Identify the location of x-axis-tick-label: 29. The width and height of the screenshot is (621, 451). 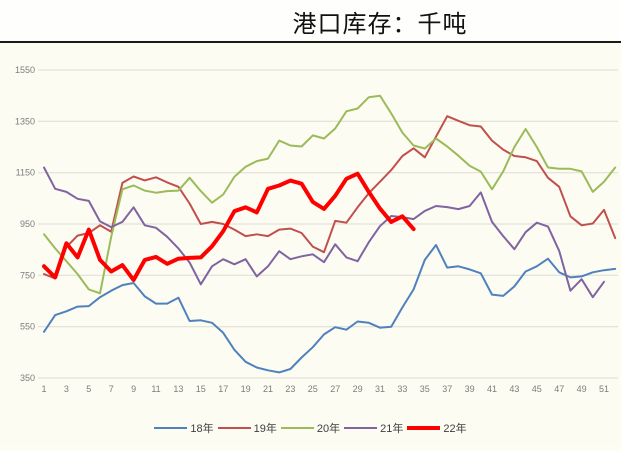
(358, 389).